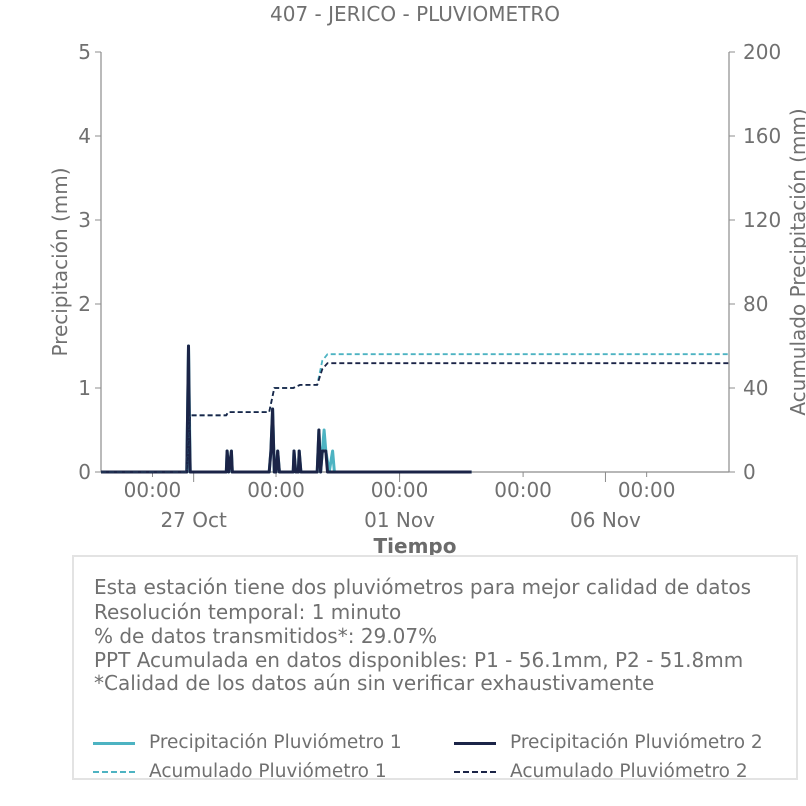 This screenshot has height=806, width=806. Describe the element at coordinates (84, 304) in the screenshot. I see `y-left-tick-label: 2` at that location.